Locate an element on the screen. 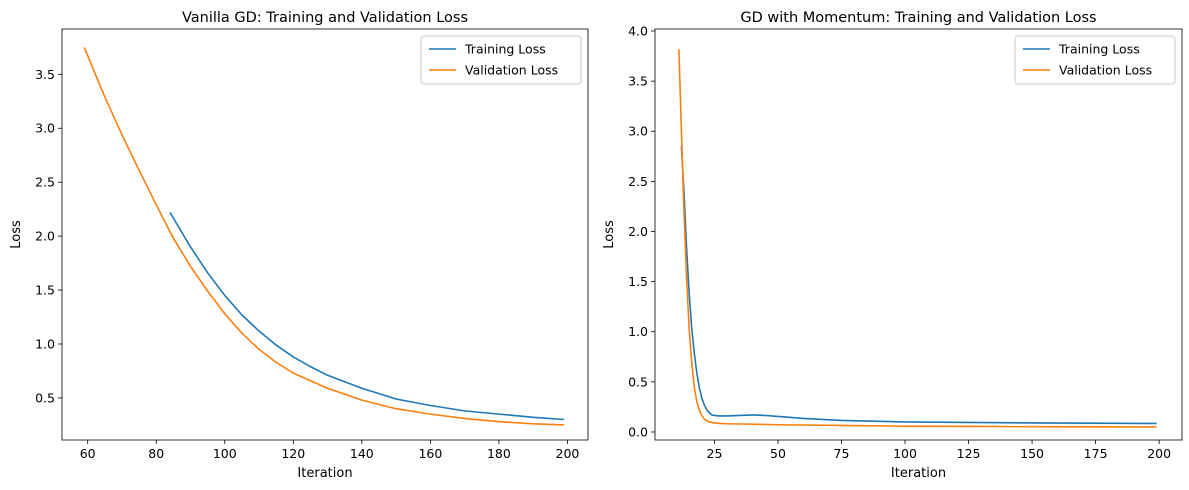  x-tick-label: 125 is located at coordinates (969, 453).